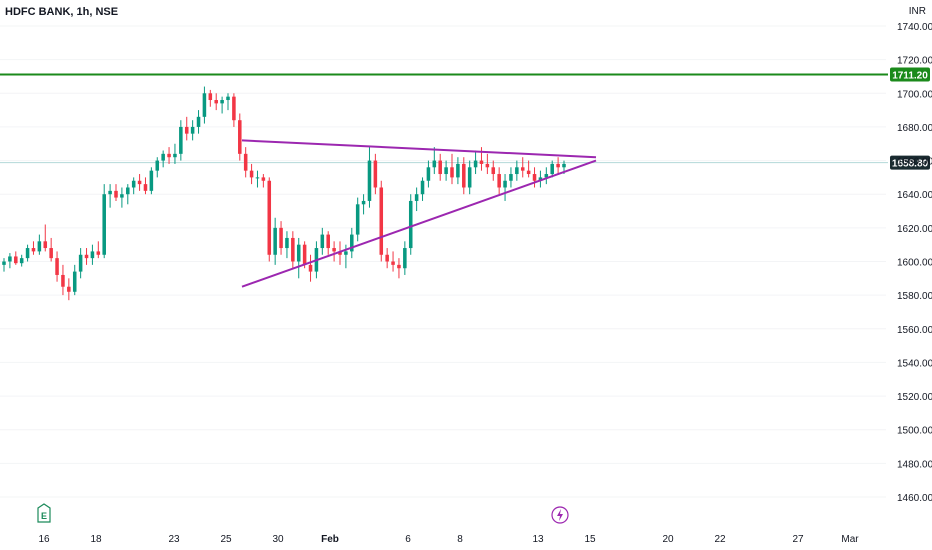  I want to click on y-tick-label: 1680.00, so click(914, 128).